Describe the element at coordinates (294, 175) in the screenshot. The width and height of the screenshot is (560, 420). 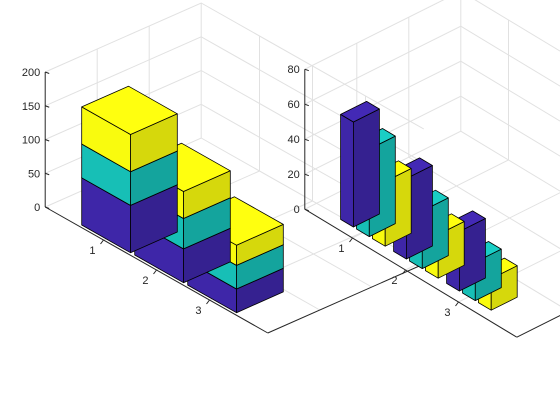
I see `z-tick-label: 20` at that location.